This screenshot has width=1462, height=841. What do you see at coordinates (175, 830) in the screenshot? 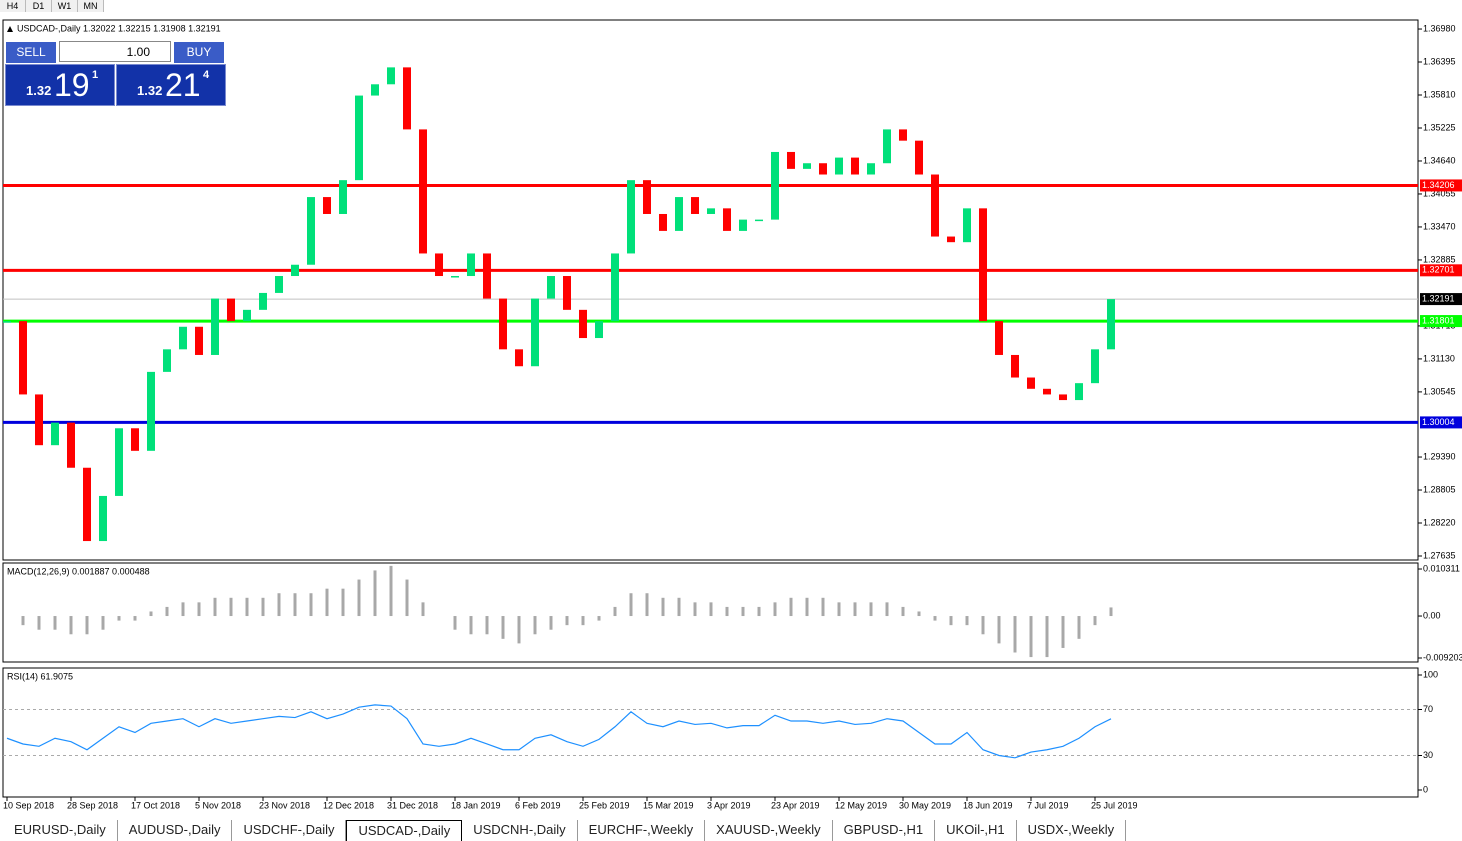
I see `chart-tab: AUDUSD-,Daily` at bounding box center [175, 830].